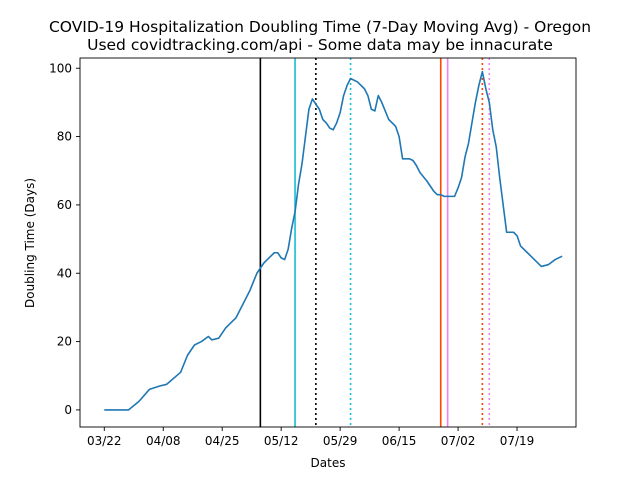  Describe the element at coordinates (60, 68) in the screenshot. I see `y-tick-label-100: 100` at that location.